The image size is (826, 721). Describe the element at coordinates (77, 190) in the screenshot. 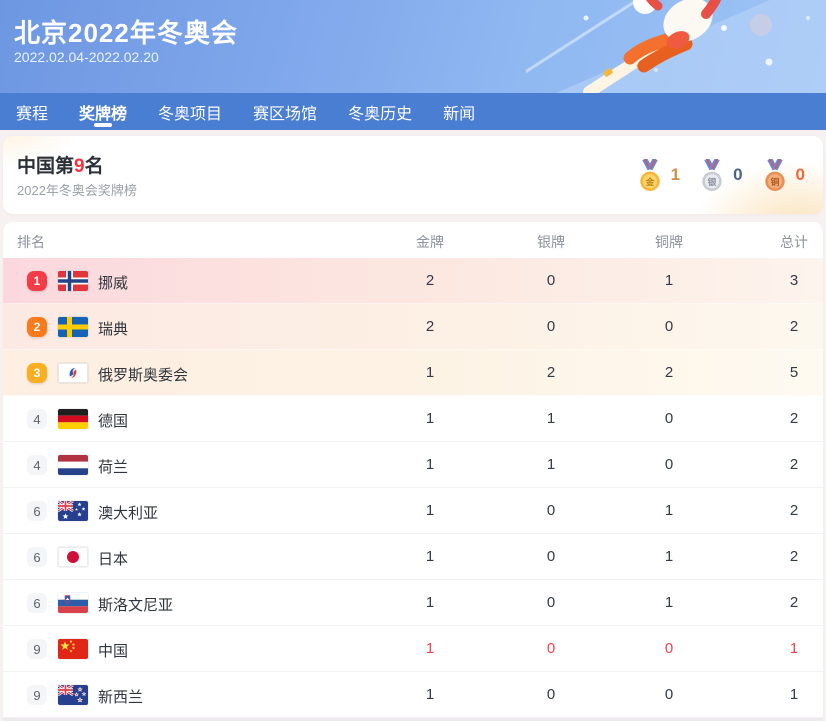

I see `summary-subtitle: 2022年冬奥会奖牌榜` at that location.